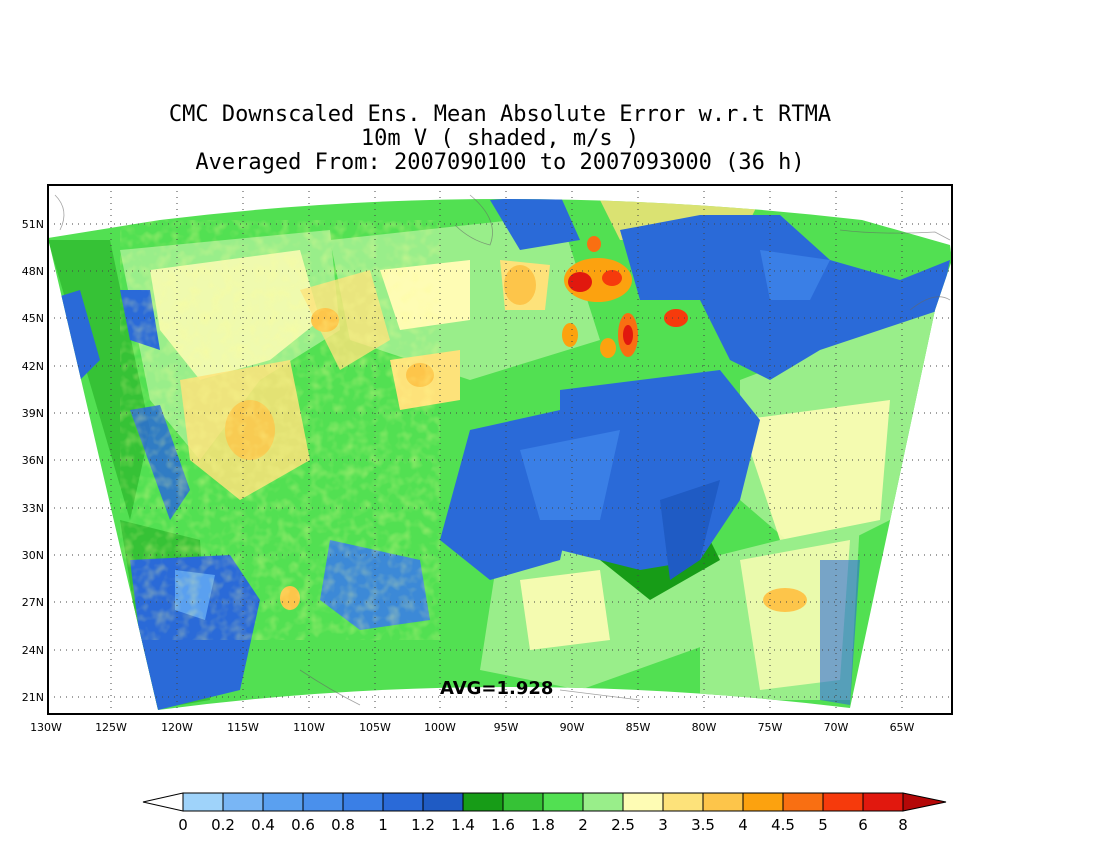 The height and width of the screenshot is (850, 1100). Describe the element at coordinates (623, 825) in the screenshot. I see `colorbar-label: 2.5` at that location.